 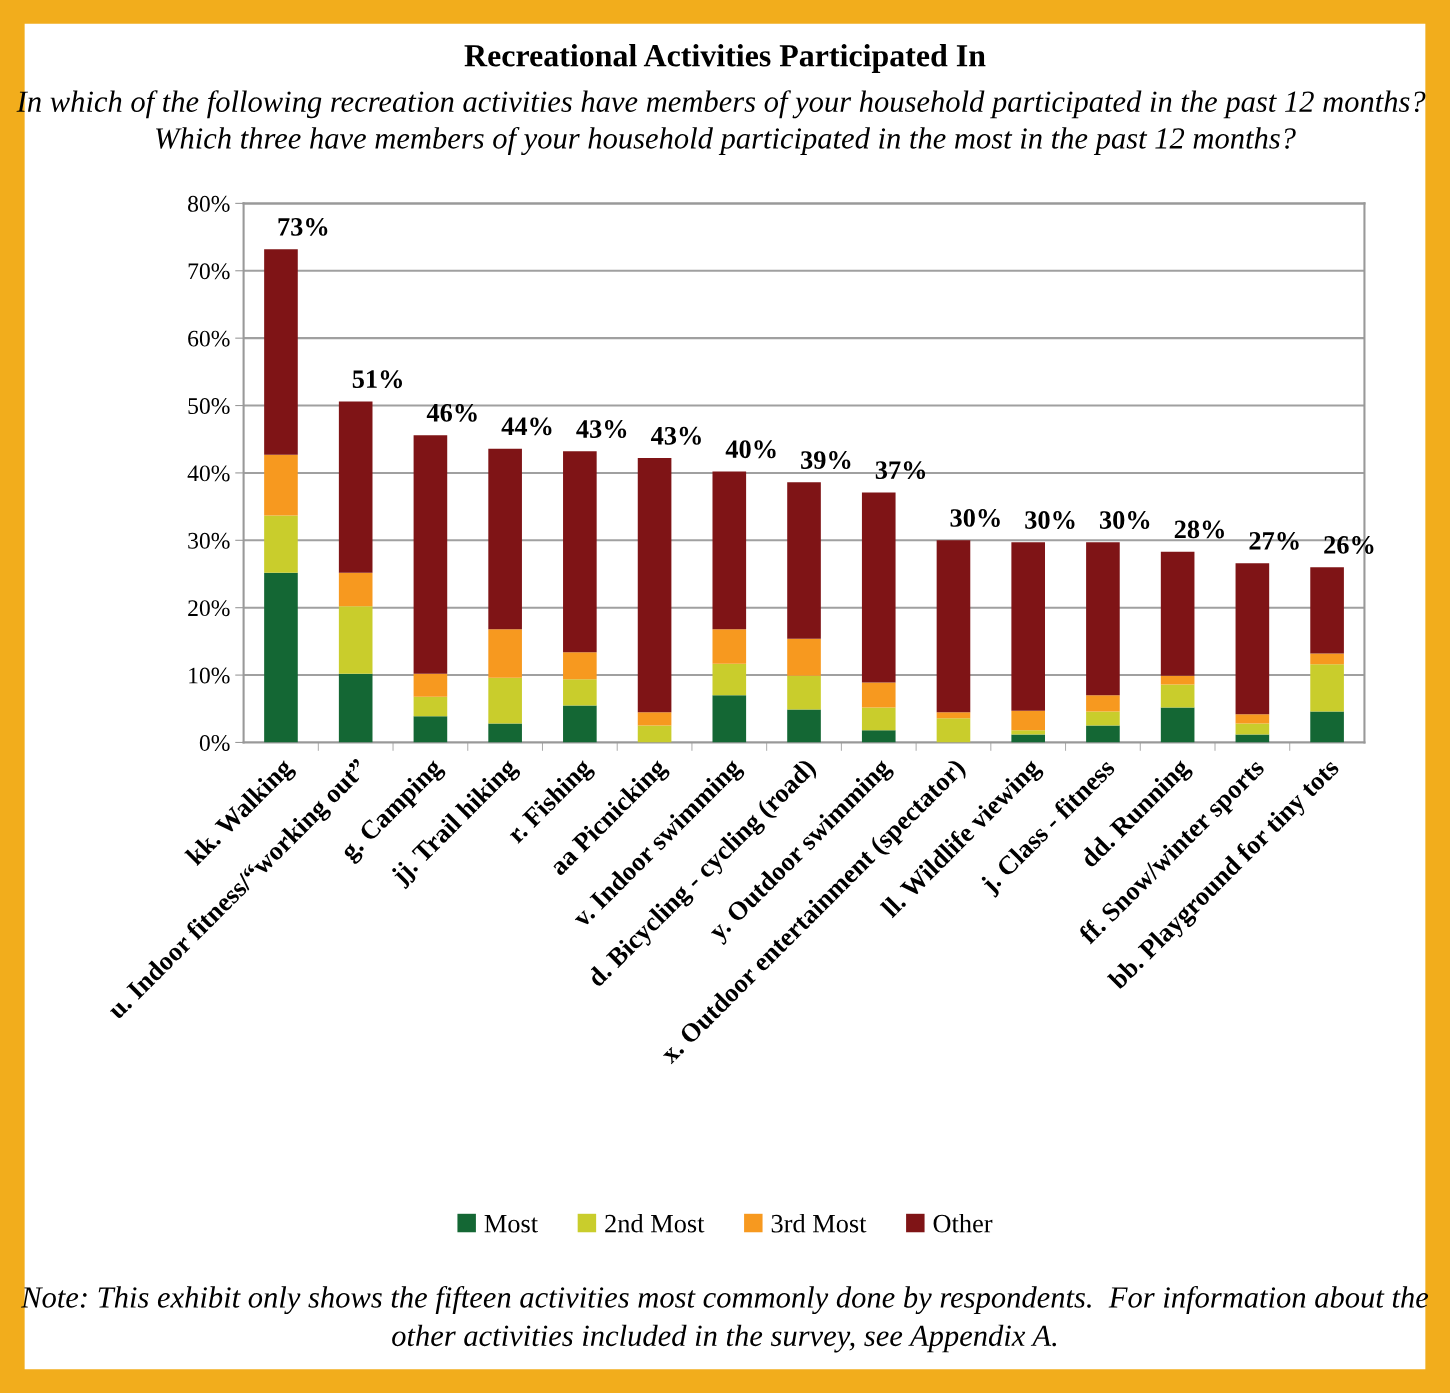 I want to click on y-tick-label: 70%, so click(x=209, y=271).